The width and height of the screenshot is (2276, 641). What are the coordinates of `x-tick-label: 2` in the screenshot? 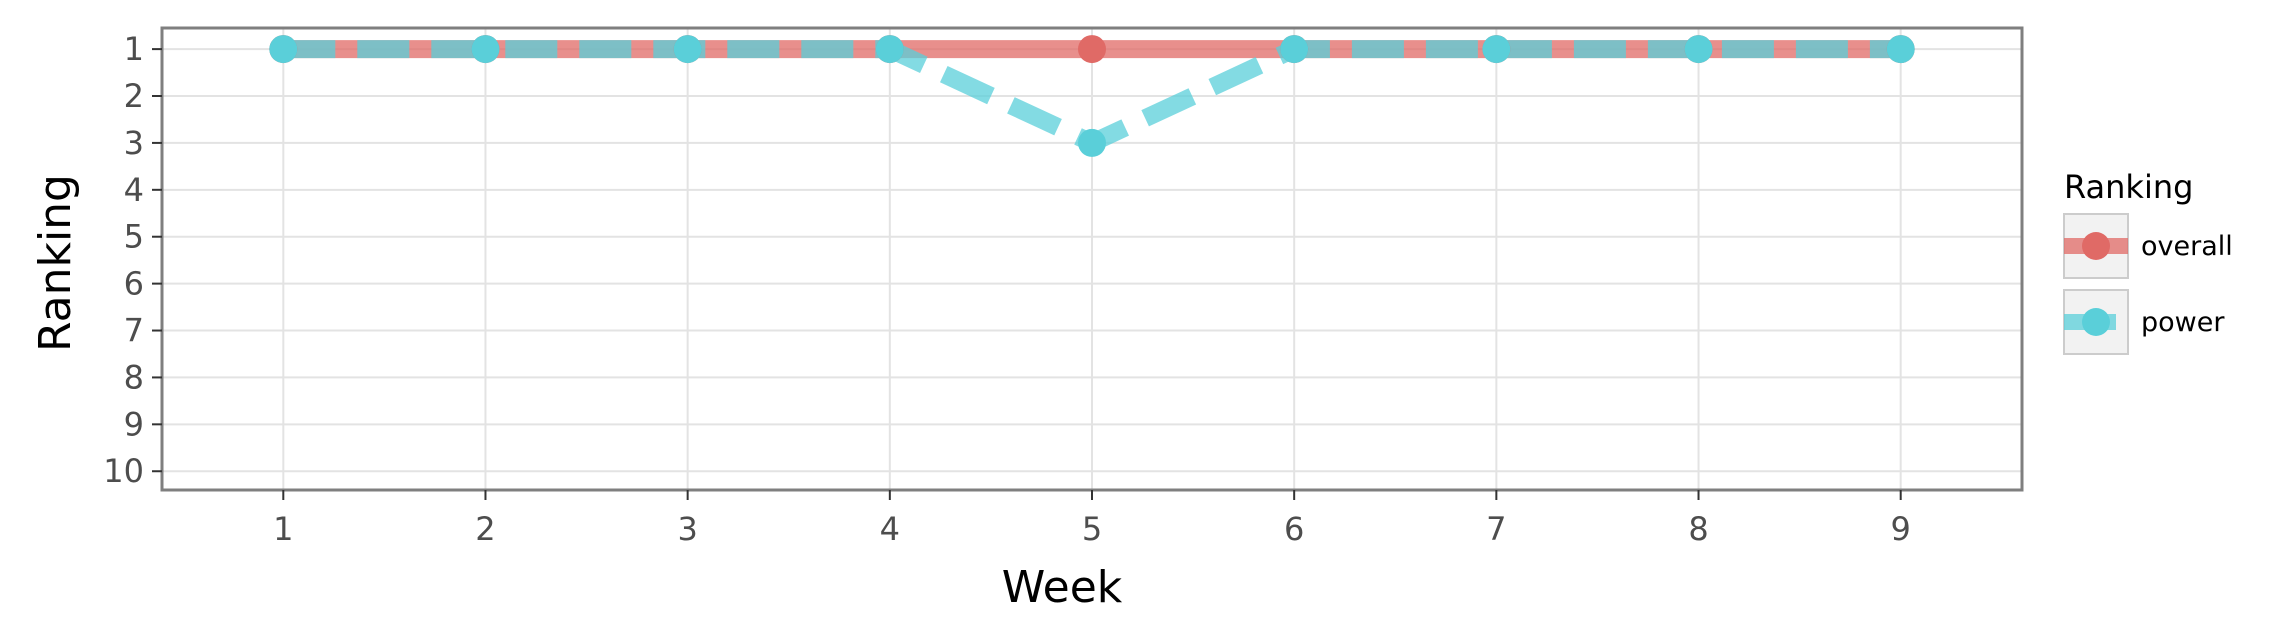 It's located at (485, 529).